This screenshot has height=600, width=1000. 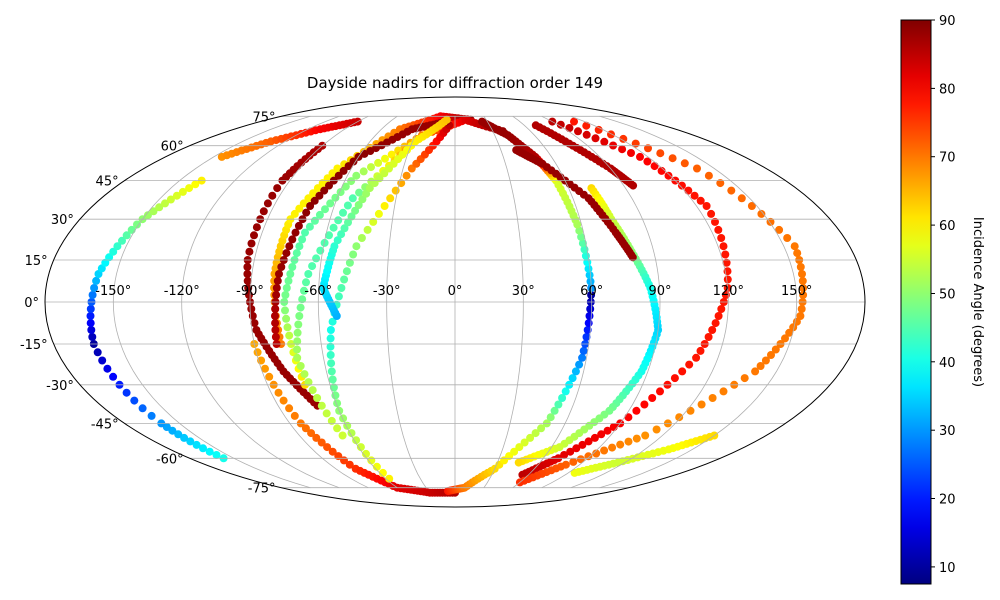 I want to click on y-tick-label: -60°, so click(x=170, y=459).